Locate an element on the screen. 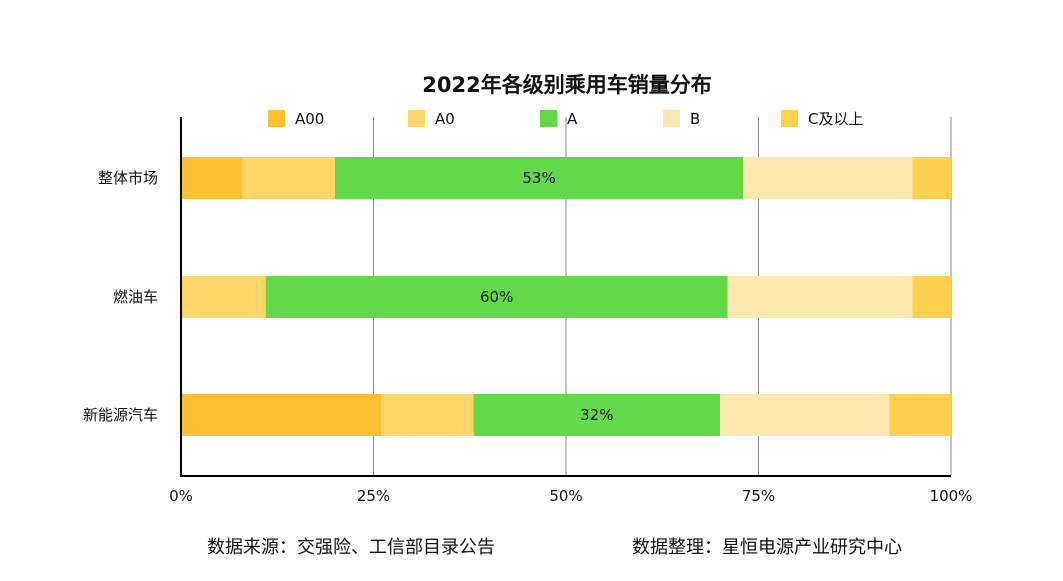  legend-label: C及以上 is located at coordinates (835, 119).